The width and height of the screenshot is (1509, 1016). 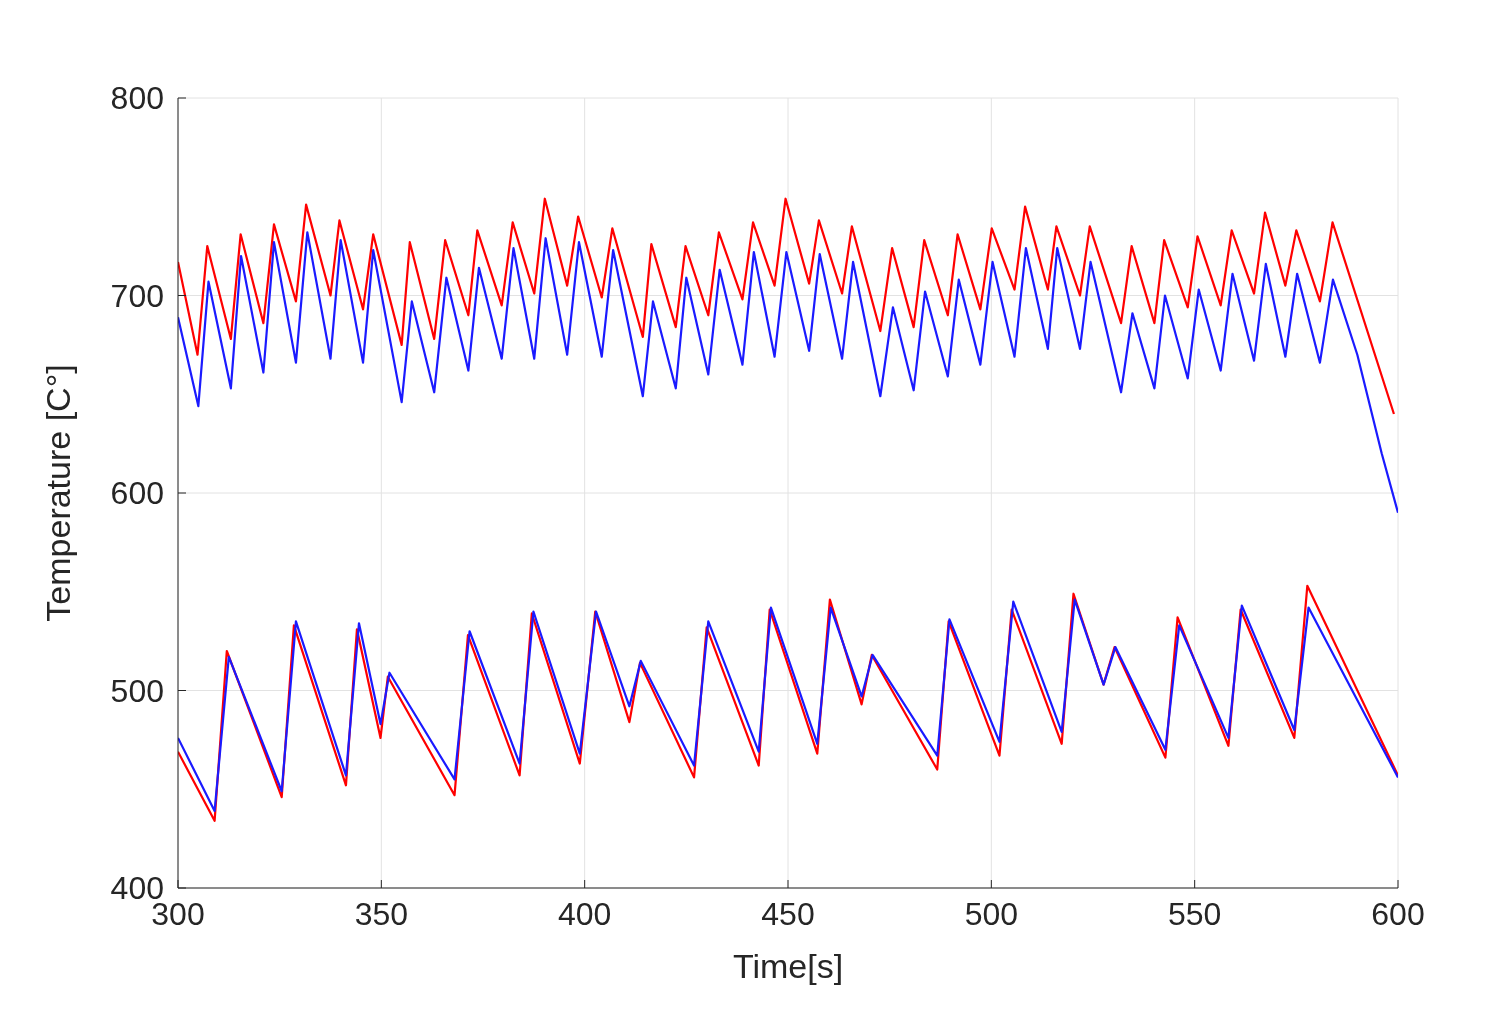 I want to click on y-tick-label: 500, so click(x=137, y=690).